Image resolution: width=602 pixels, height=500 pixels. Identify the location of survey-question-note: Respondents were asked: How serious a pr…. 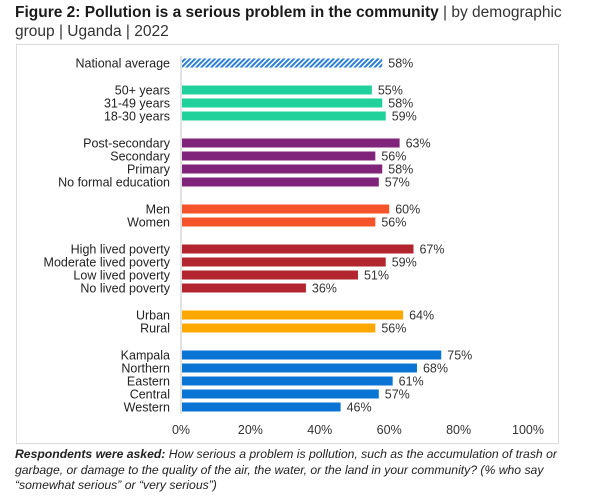
(305, 470).